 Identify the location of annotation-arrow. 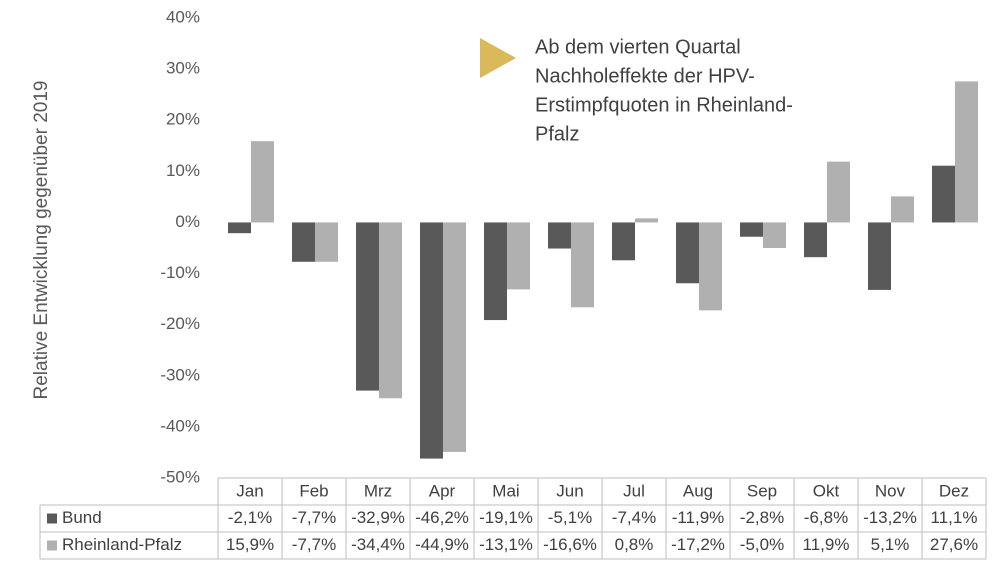
(498, 58).